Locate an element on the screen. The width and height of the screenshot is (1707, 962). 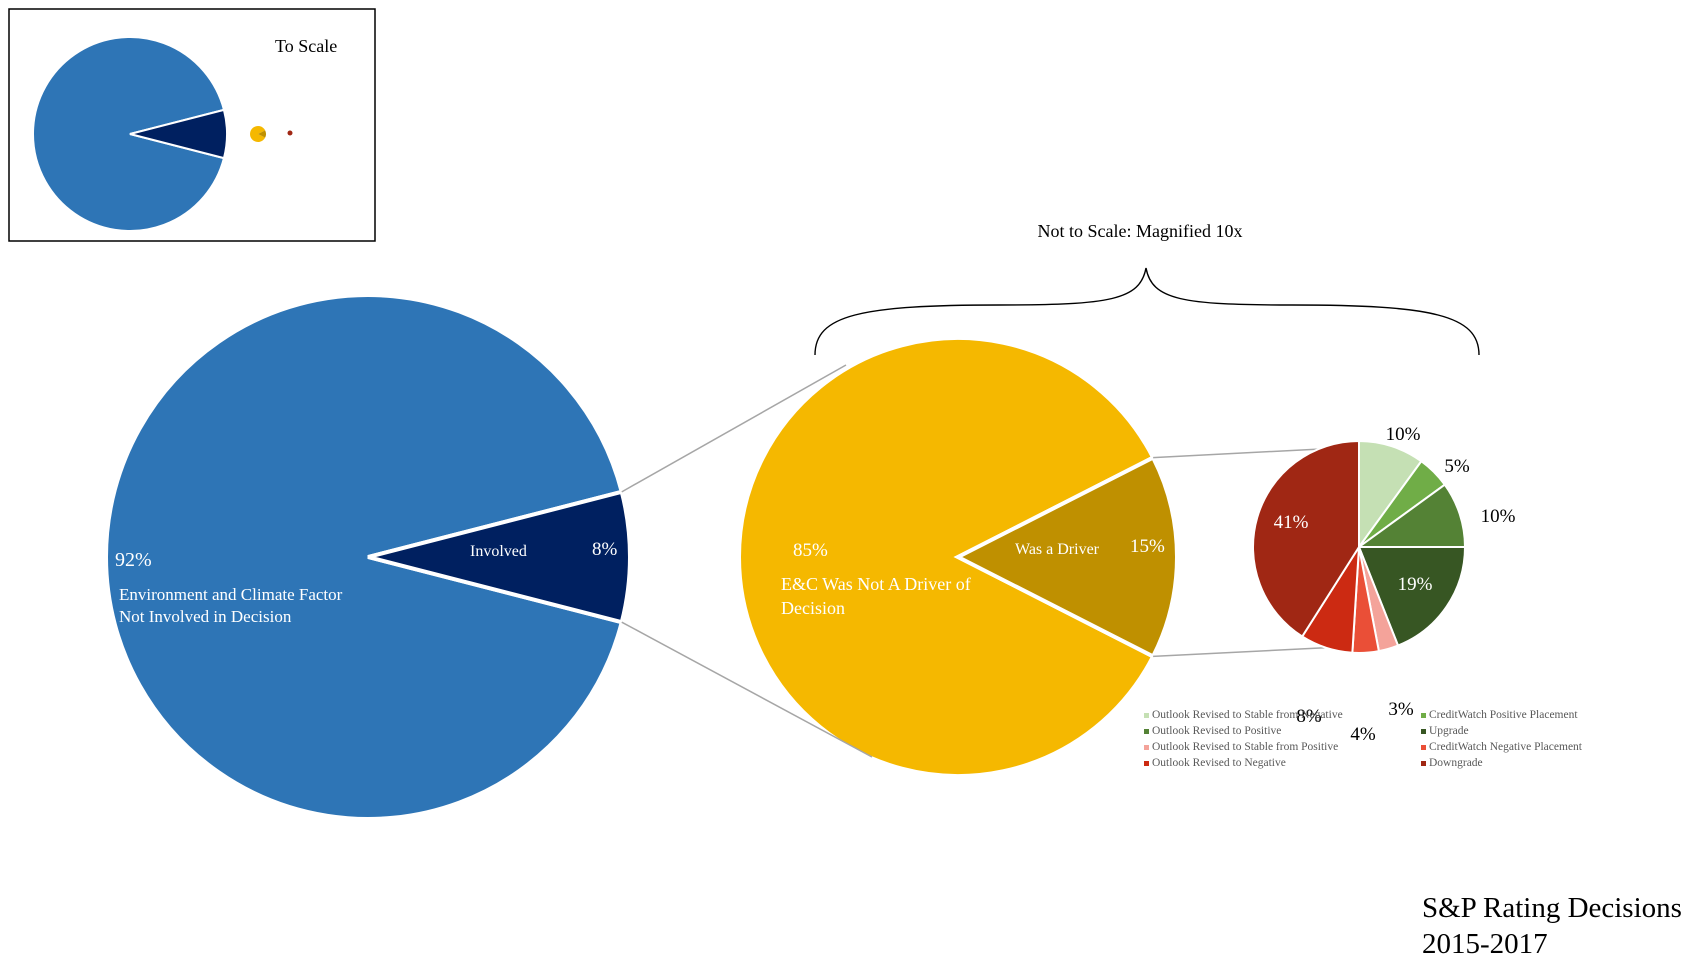
legend-label-7: Downgrade is located at coordinates (1456, 763).